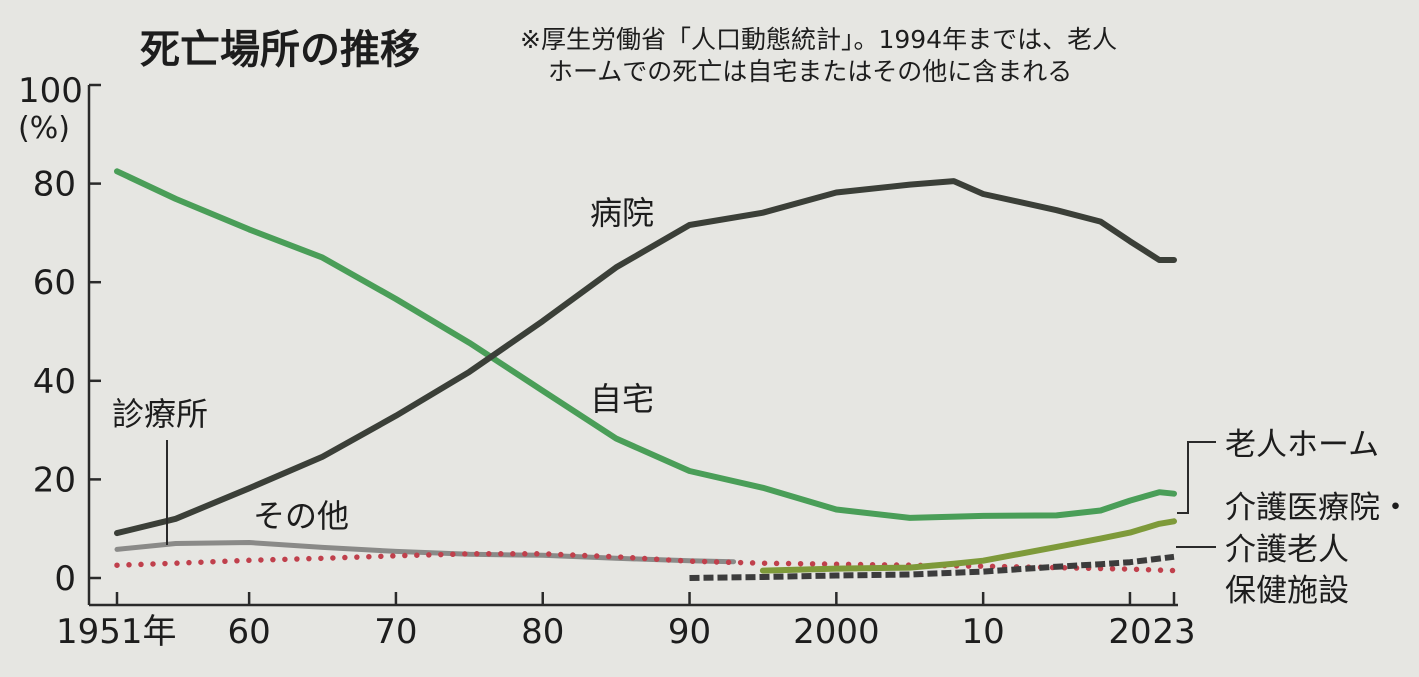  I want to click on label-care-line-2: 介護老人, so click(1287, 550).